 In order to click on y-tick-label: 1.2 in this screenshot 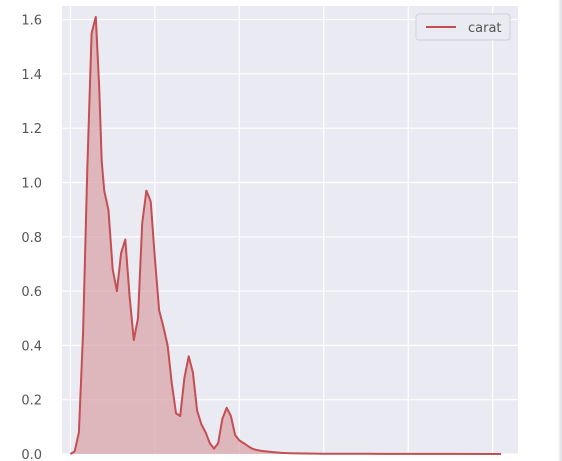, I will do `click(31, 129)`.